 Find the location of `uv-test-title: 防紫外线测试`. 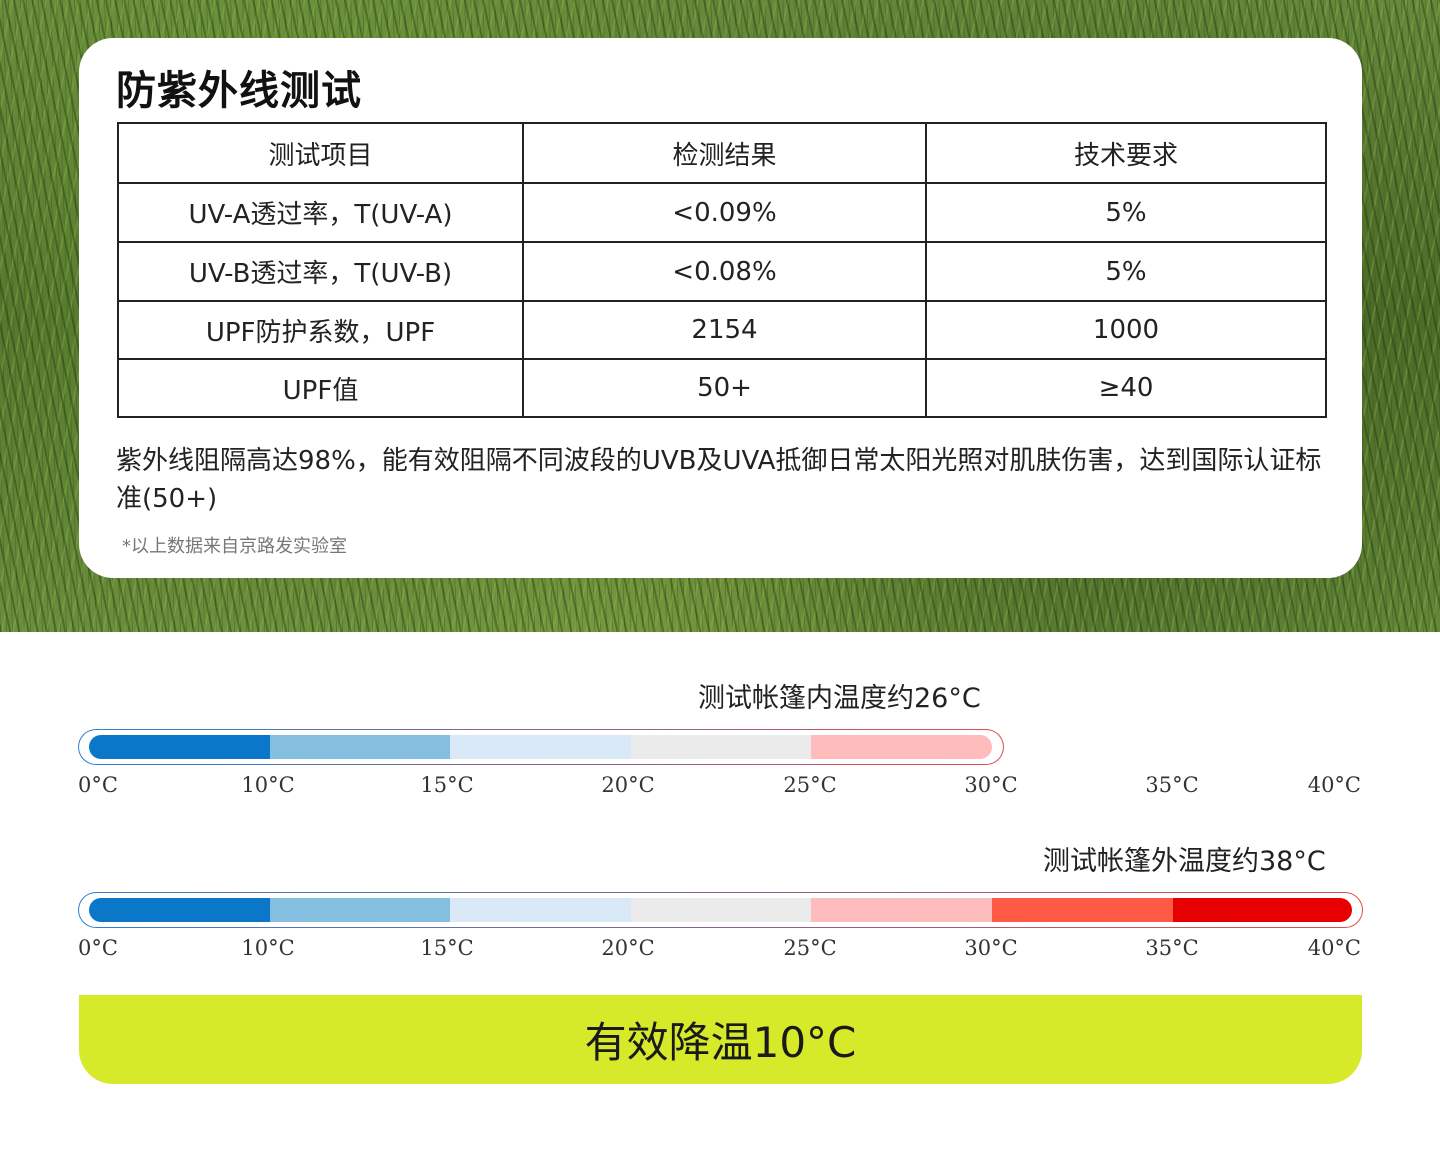

uv-test-title: 防紫外线测试 is located at coordinates (239, 91).